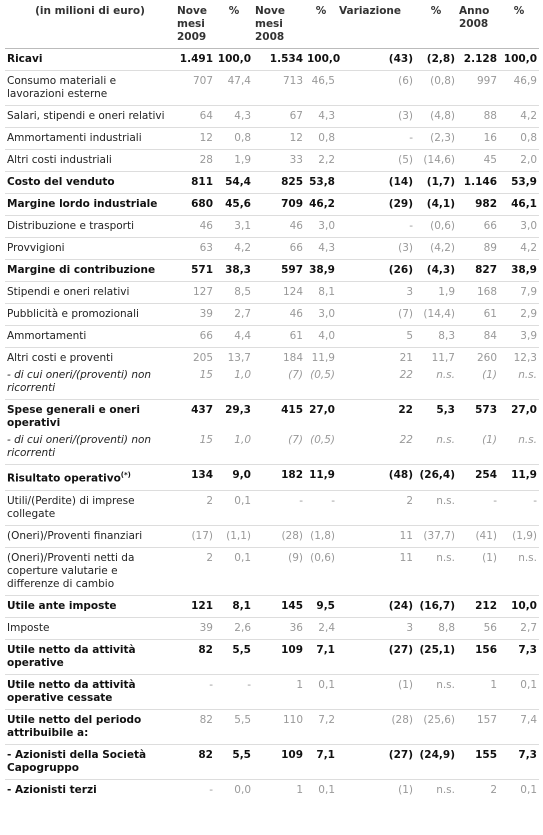 This screenshot has height=835, width=543. I want to click on cell-value: 7,3, so click(519, 656).